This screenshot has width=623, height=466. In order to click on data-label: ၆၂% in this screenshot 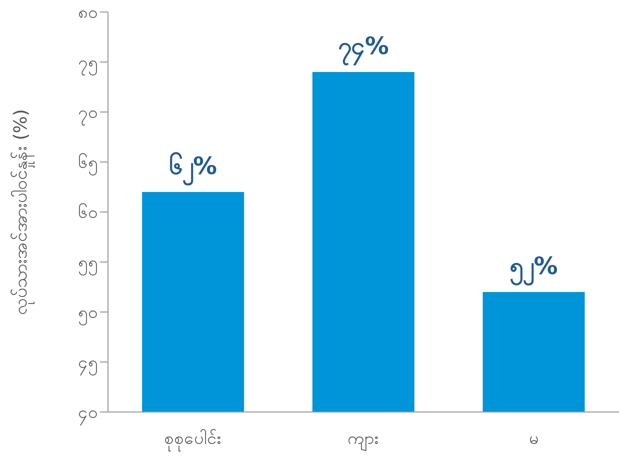, I will do `click(193, 168)`.